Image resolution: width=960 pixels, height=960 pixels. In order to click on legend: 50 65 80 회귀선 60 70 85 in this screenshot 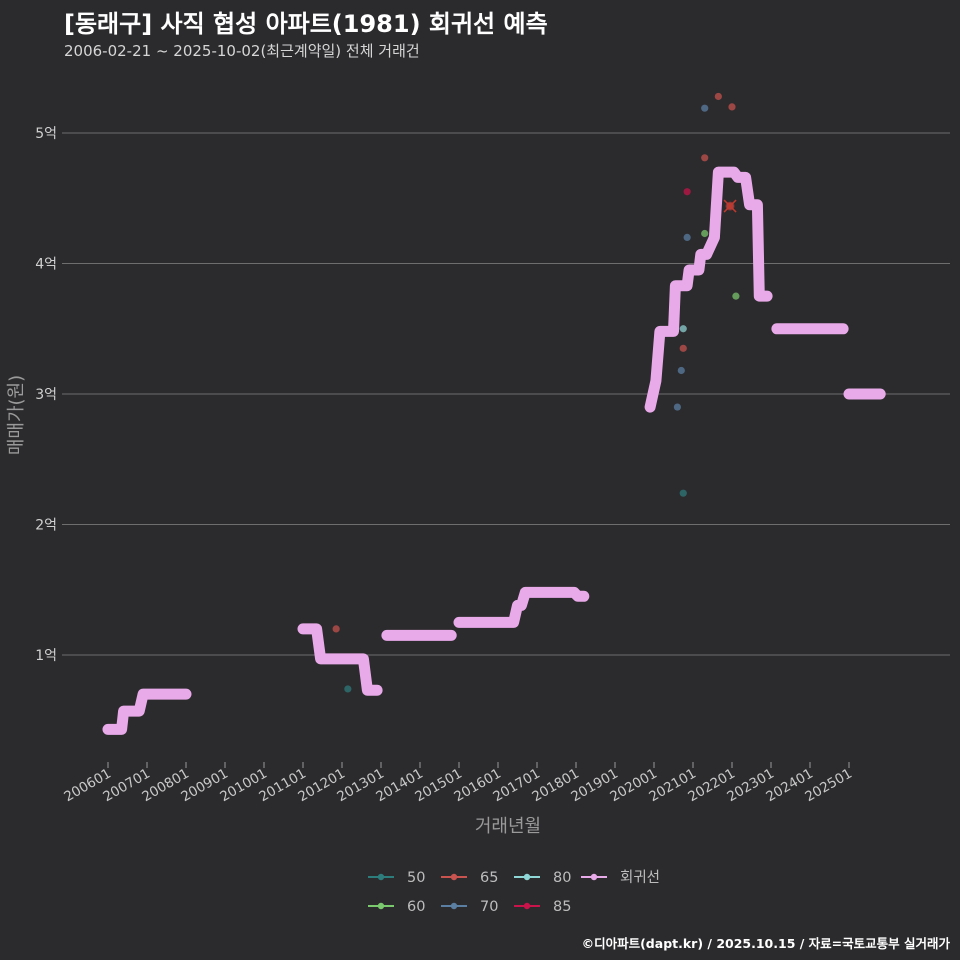, I will do `click(514, 892)`.